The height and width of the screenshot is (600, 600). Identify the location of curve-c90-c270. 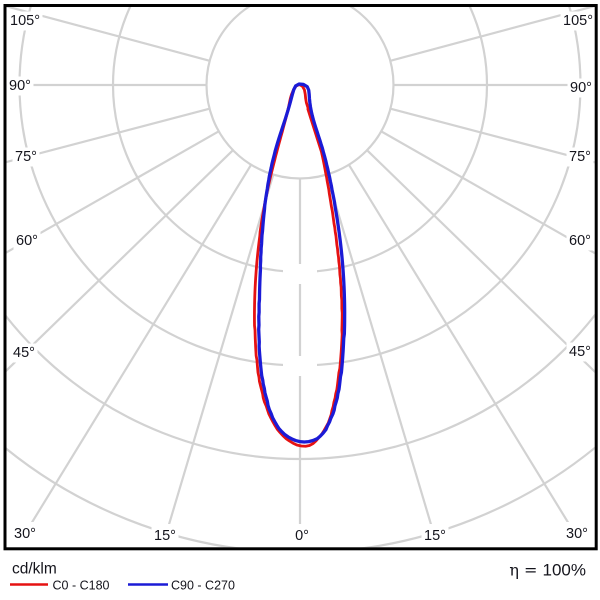
(302, 263).